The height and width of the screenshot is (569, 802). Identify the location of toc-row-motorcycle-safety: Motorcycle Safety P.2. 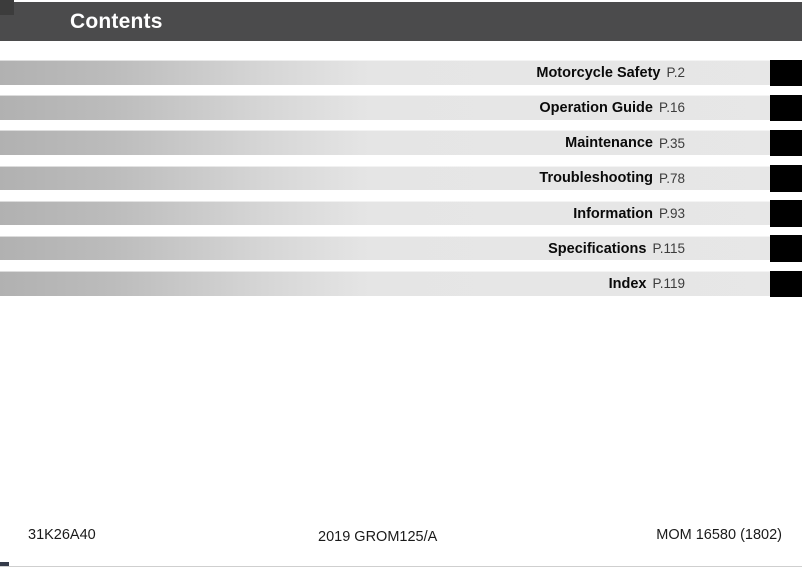
(401, 72).